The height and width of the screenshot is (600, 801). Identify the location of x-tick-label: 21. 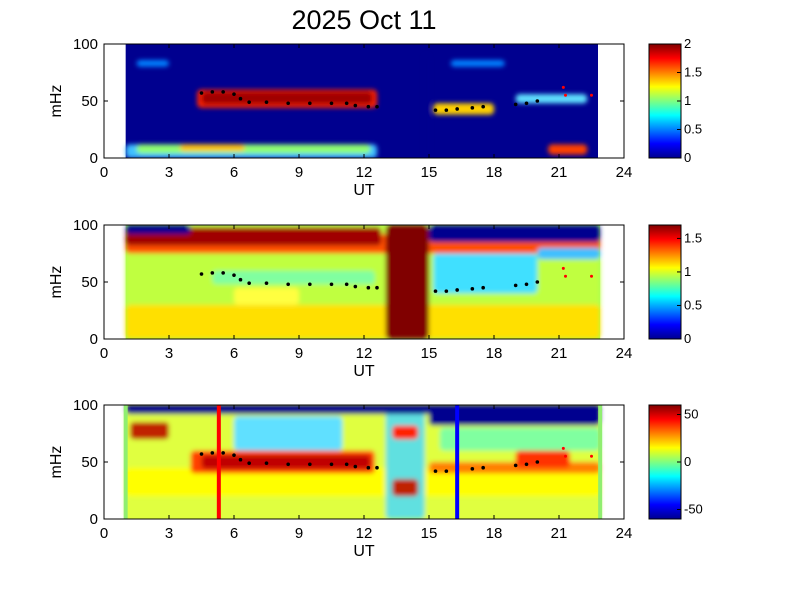
(559, 533).